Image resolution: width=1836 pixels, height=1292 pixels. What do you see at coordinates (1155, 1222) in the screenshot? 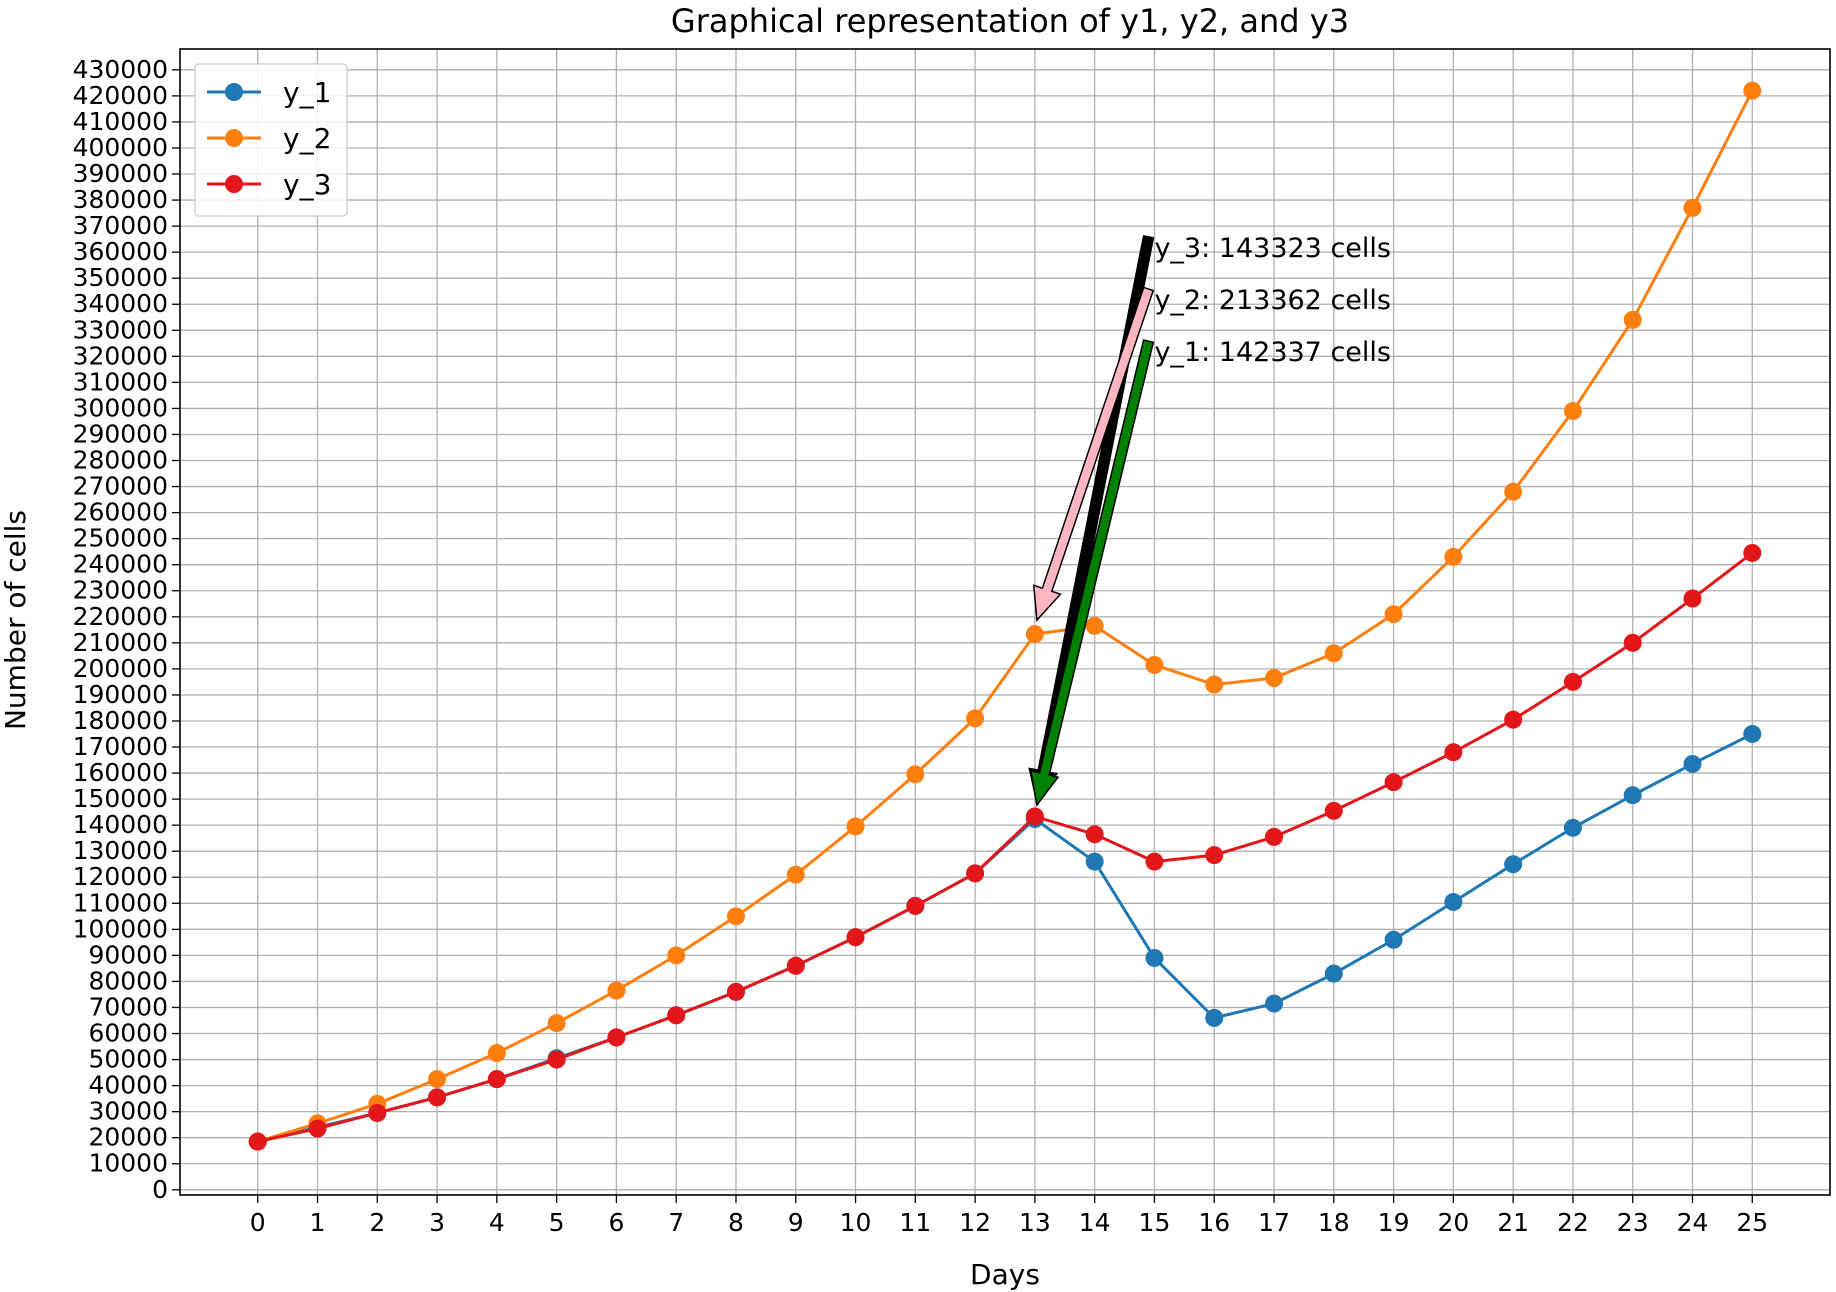
I see `x-tick-label: 15` at bounding box center [1155, 1222].